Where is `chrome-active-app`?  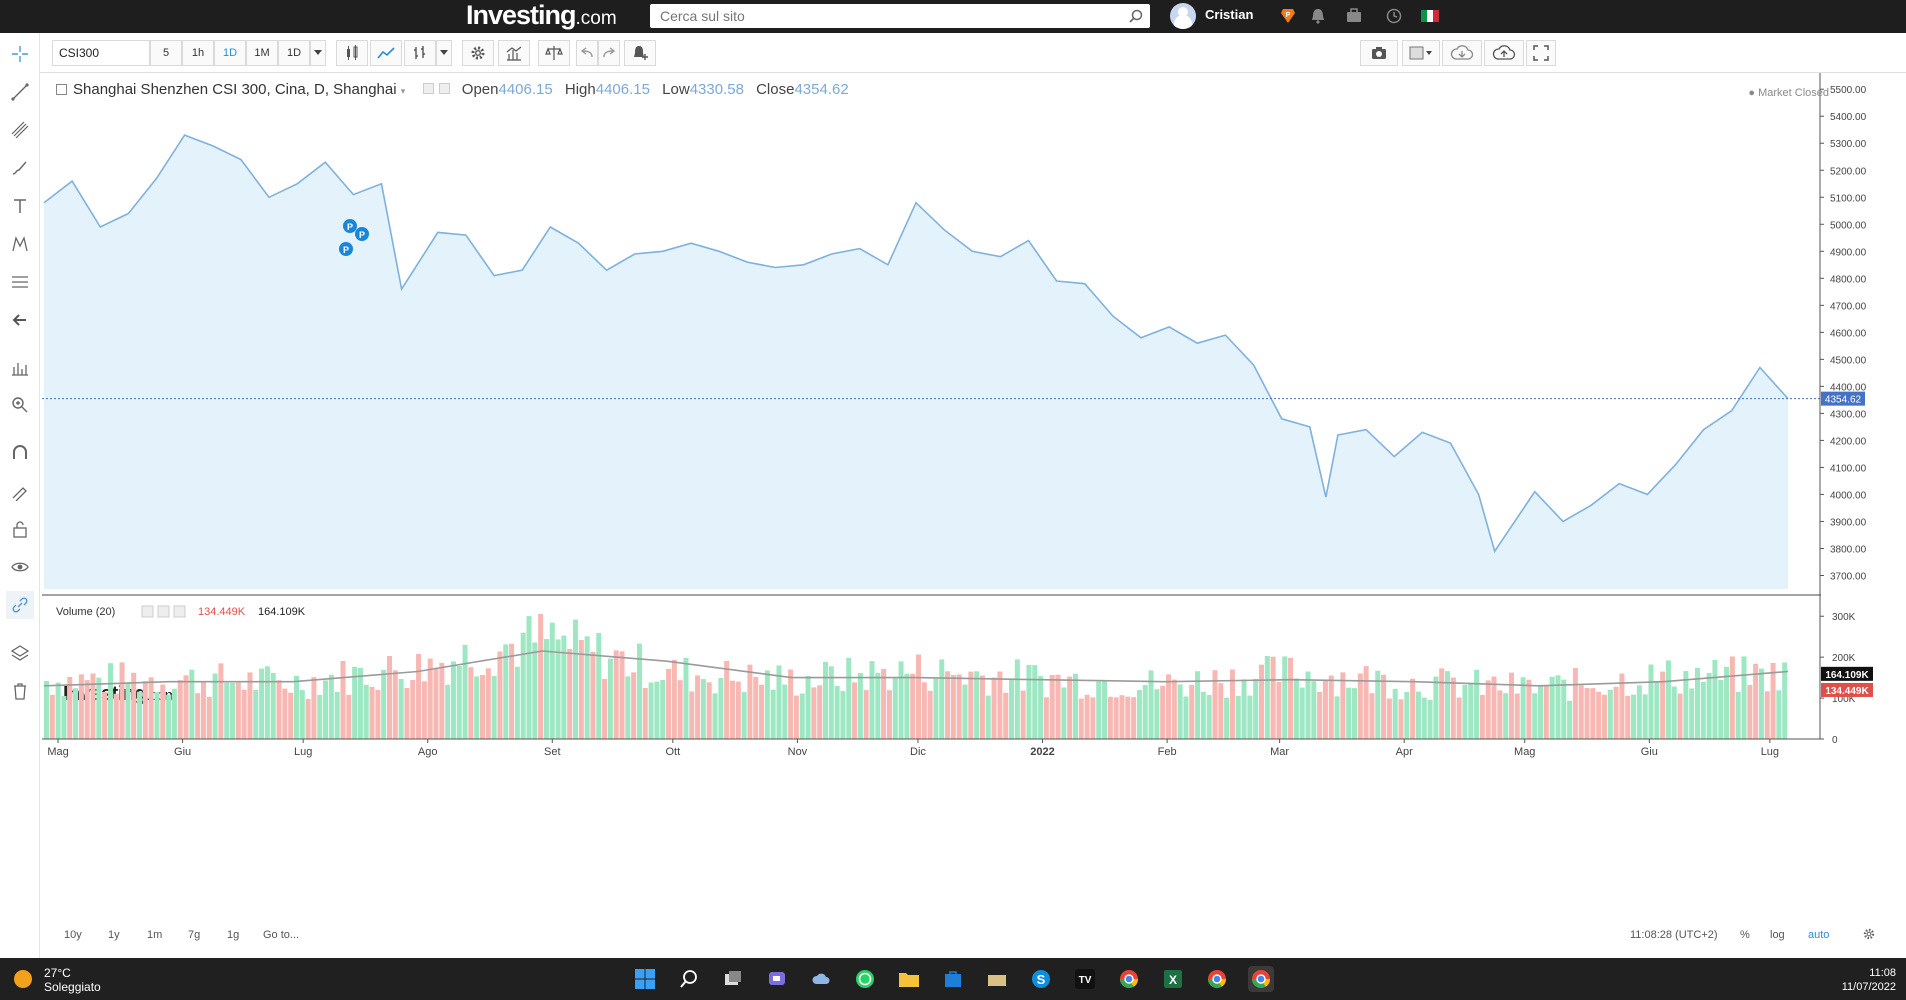 chrome-active-app is located at coordinates (1261, 979).